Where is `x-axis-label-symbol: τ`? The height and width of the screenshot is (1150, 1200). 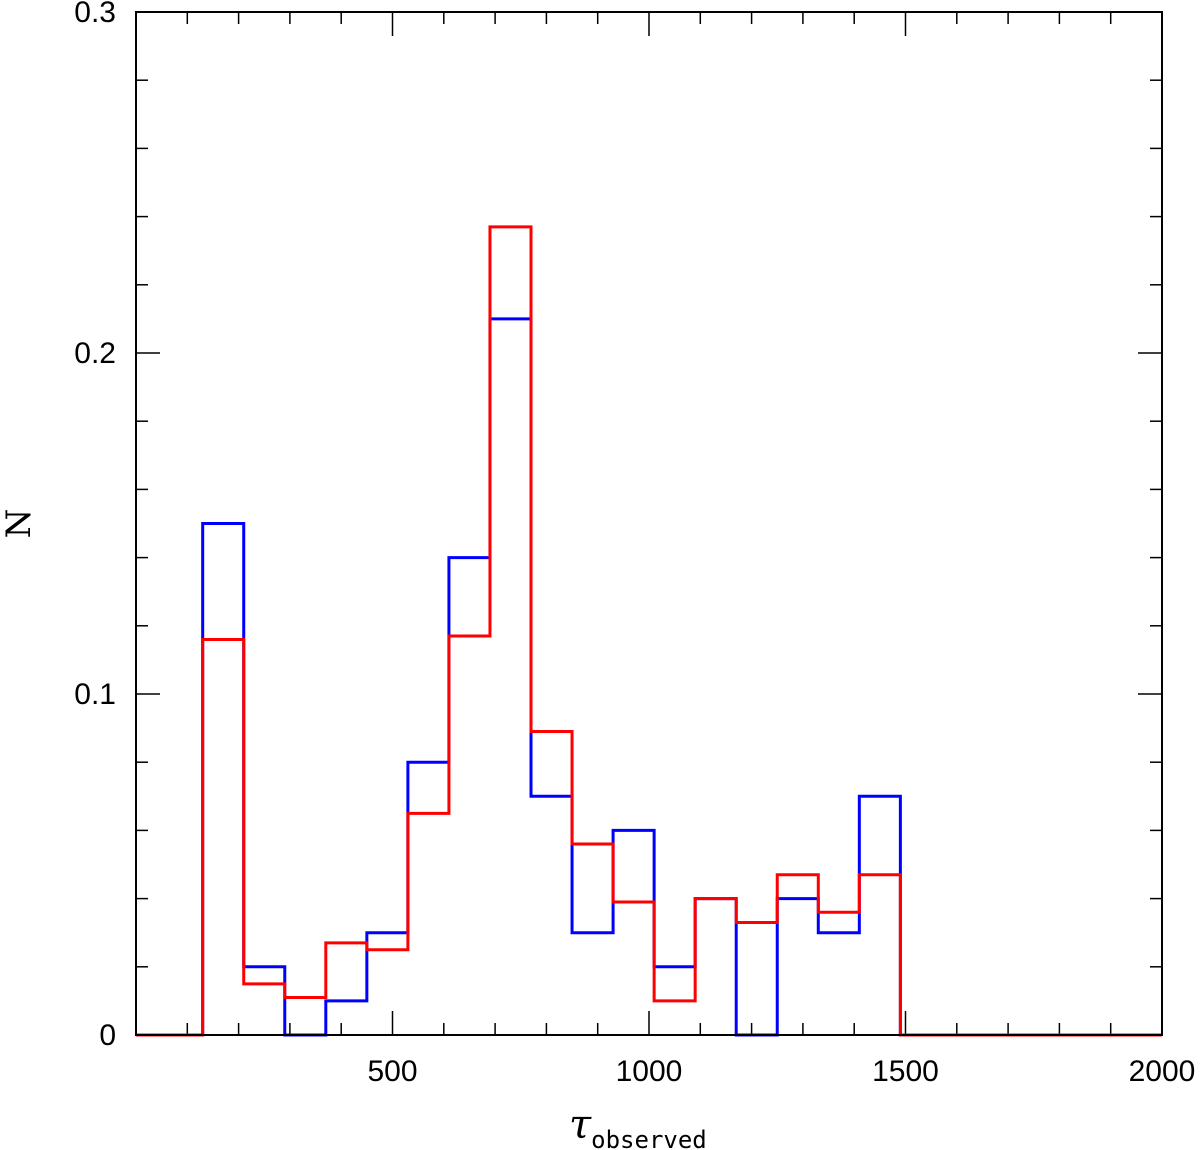
x-axis-label-symbol: τ is located at coordinates (580, 1125).